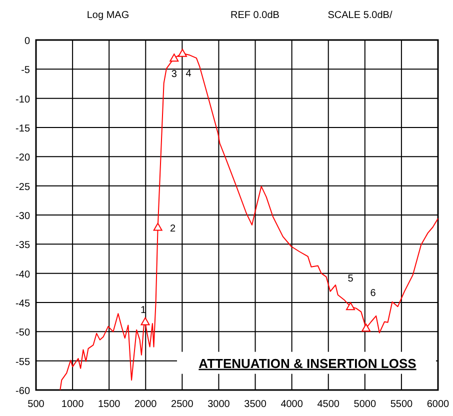 The height and width of the screenshot is (416, 453). I want to click on x-tick-label: 4000, so click(292, 404).